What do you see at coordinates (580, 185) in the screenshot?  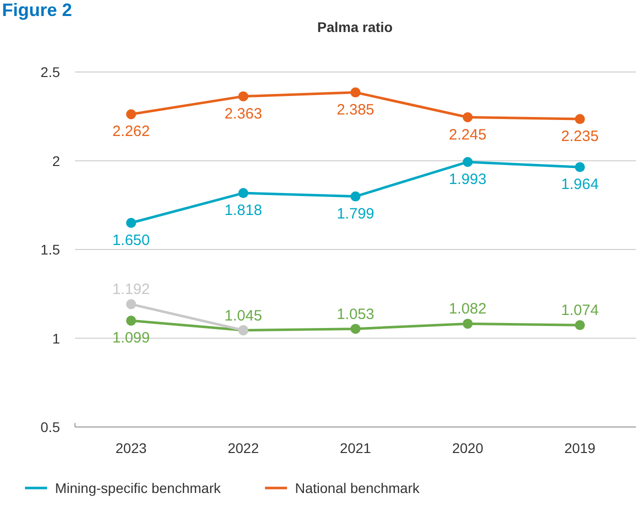 I see `data-label: 1.964` at bounding box center [580, 185].